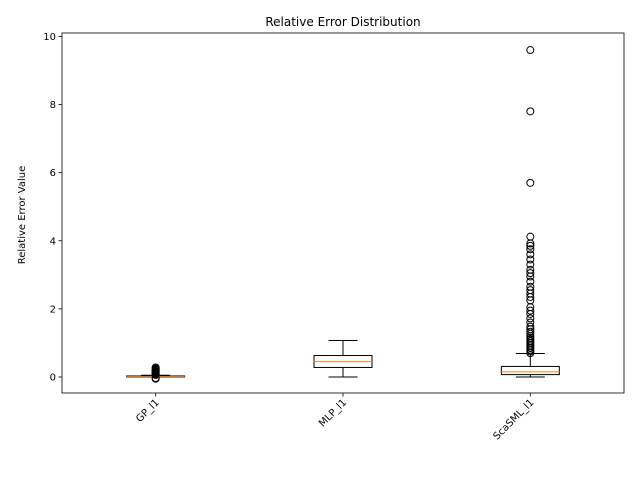  Describe the element at coordinates (52, 207) in the screenshot. I see `y-axis: 0 2 4 6 8 10` at that location.